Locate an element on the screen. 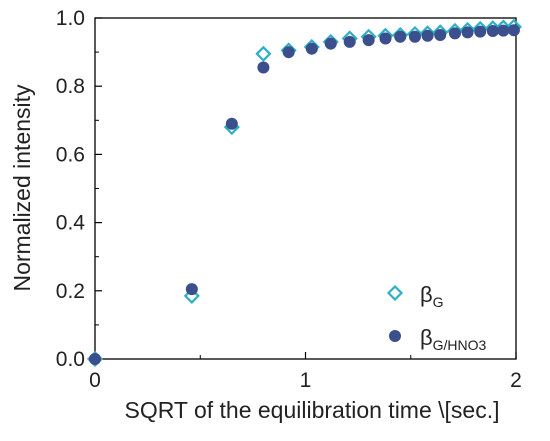  legend-entry: βG is located at coordinates (415, 296).